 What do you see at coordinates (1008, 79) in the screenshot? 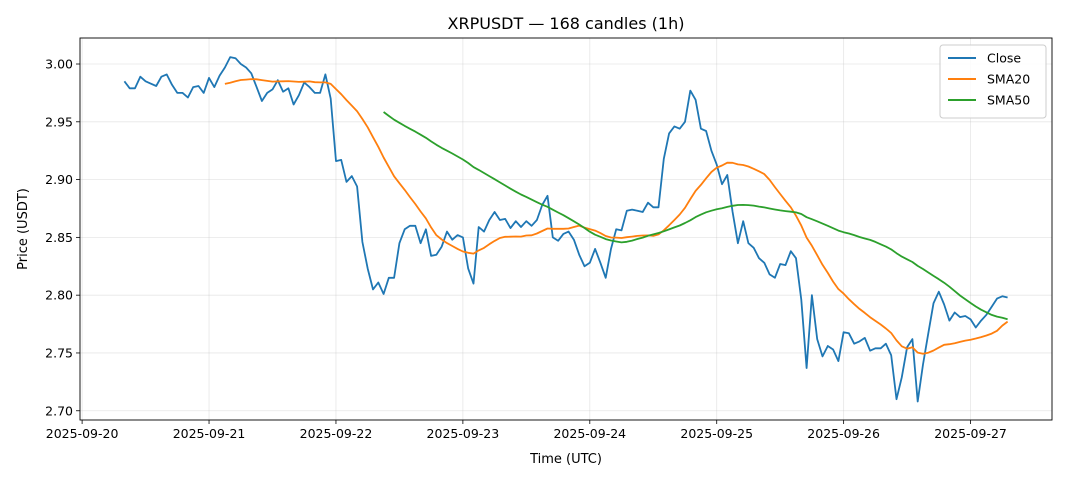
I see `legend-label-sma20: SMA20` at bounding box center [1008, 79].